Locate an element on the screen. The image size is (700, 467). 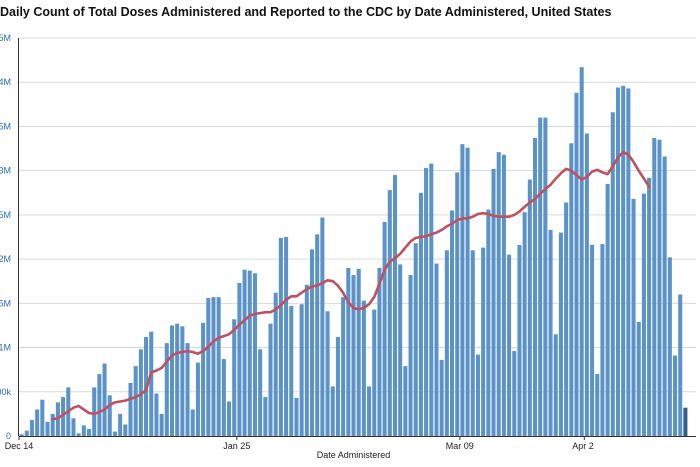
x-axis-tick-labels: Dec 14 Jan 25 Mar 09 Apr 2 is located at coordinates (299, 443).